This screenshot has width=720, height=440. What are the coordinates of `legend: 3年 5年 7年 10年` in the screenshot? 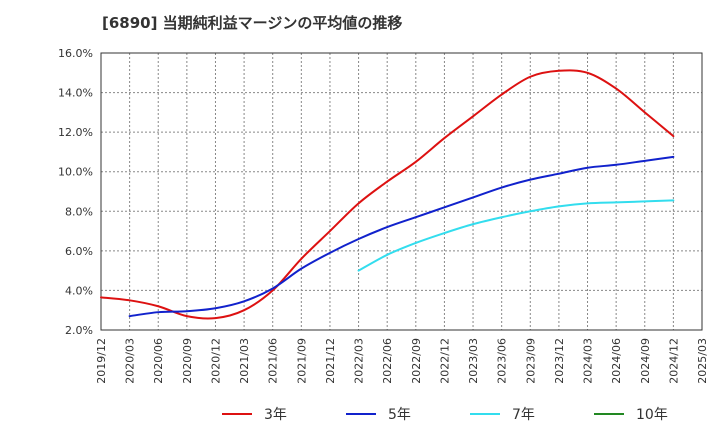 It's located at (445, 415).